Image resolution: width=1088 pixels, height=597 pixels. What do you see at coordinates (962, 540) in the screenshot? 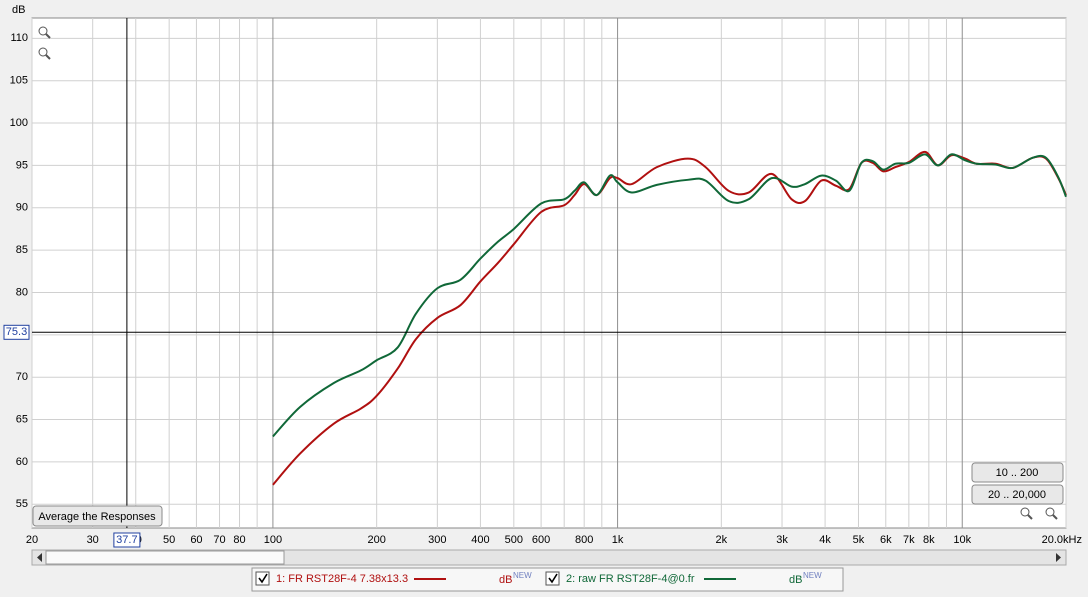
I see `x-tick-label: 10k` at bounding box center [962, 540].